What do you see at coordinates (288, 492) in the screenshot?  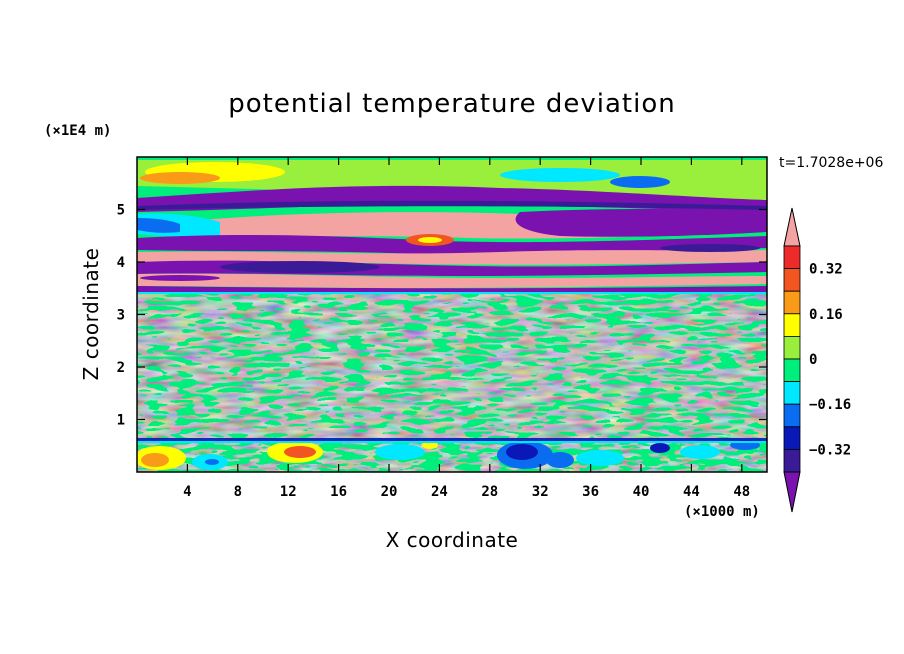 I see `x-tick-label: 12` at bounding box center [288, 492].